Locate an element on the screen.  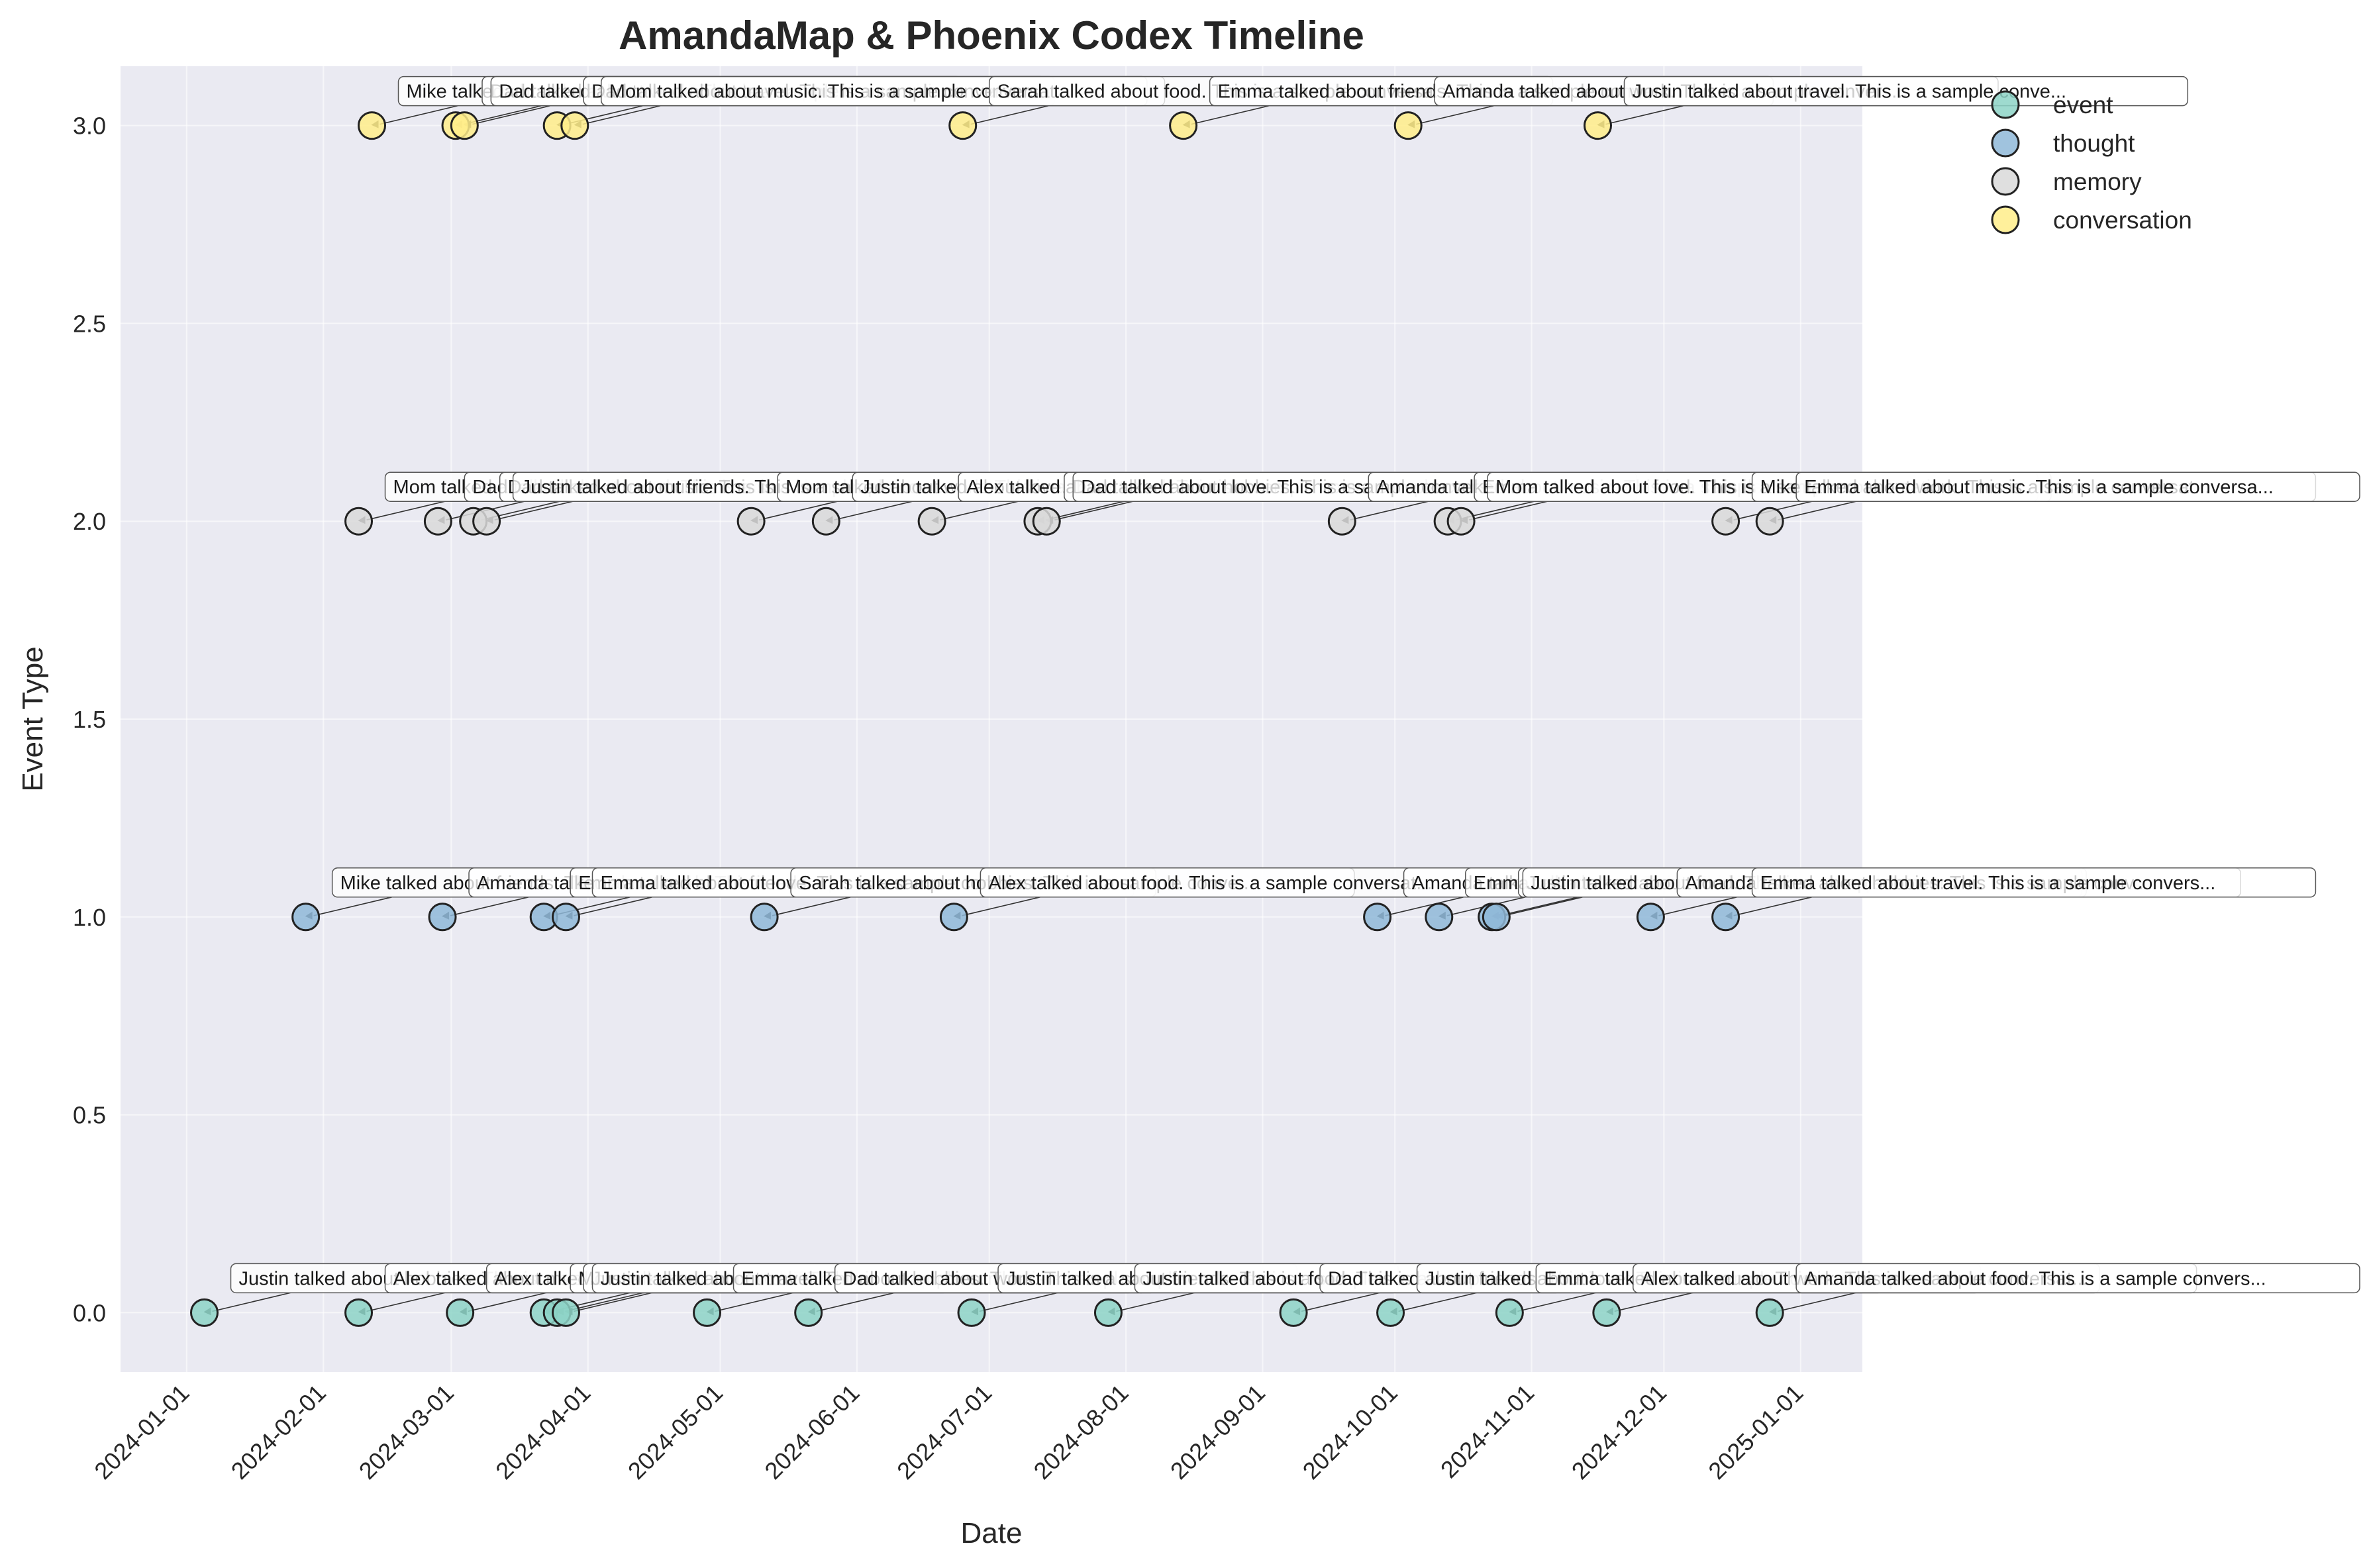
legend-label-event: event is located at coordinates (2083, 105).